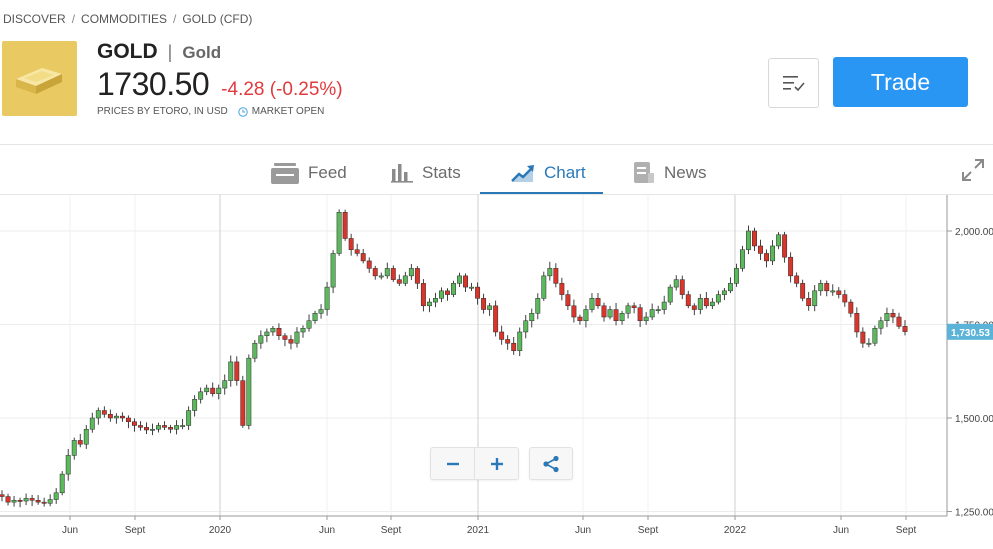  Describe the element at coordinates (551, 463) in the screenshot. I see `share-button` at that location.